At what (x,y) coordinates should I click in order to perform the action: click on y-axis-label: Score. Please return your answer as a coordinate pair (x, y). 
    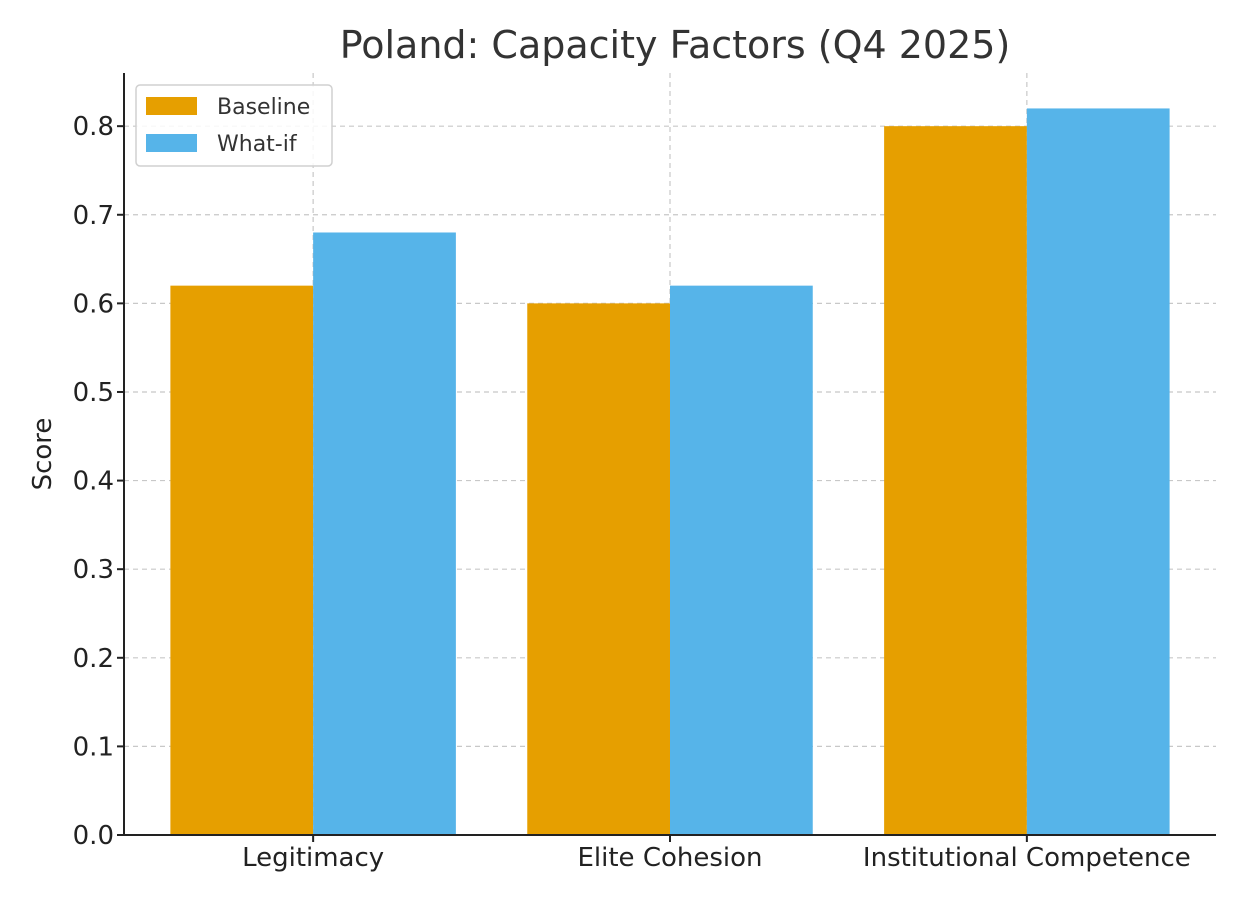
    Looking at the image, I should click on (43, 454).